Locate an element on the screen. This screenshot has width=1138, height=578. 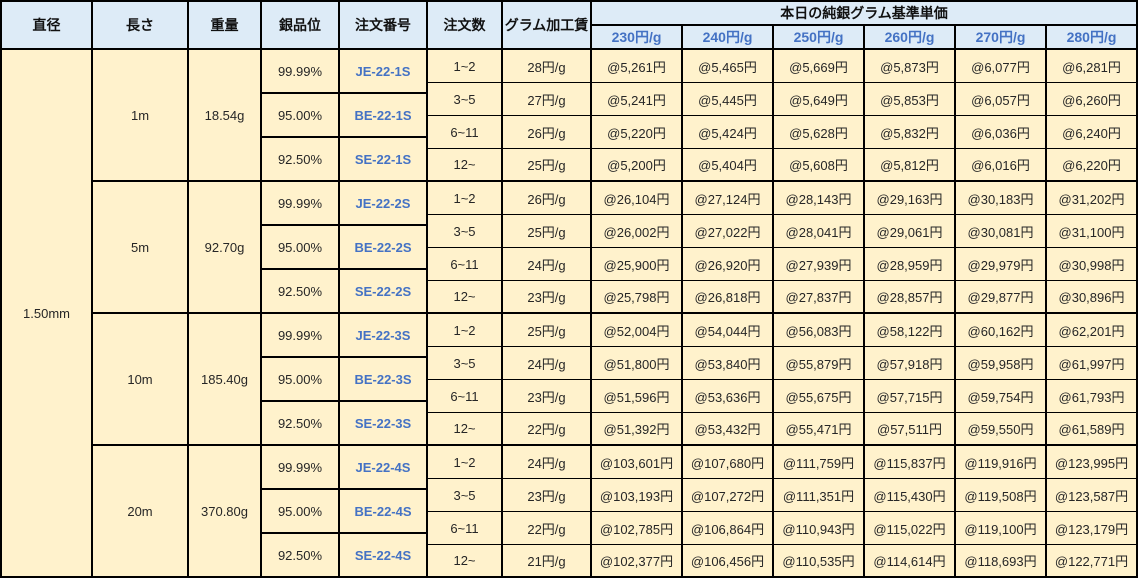
price-cell: @5,812円 is located at coordinates (910, 165).